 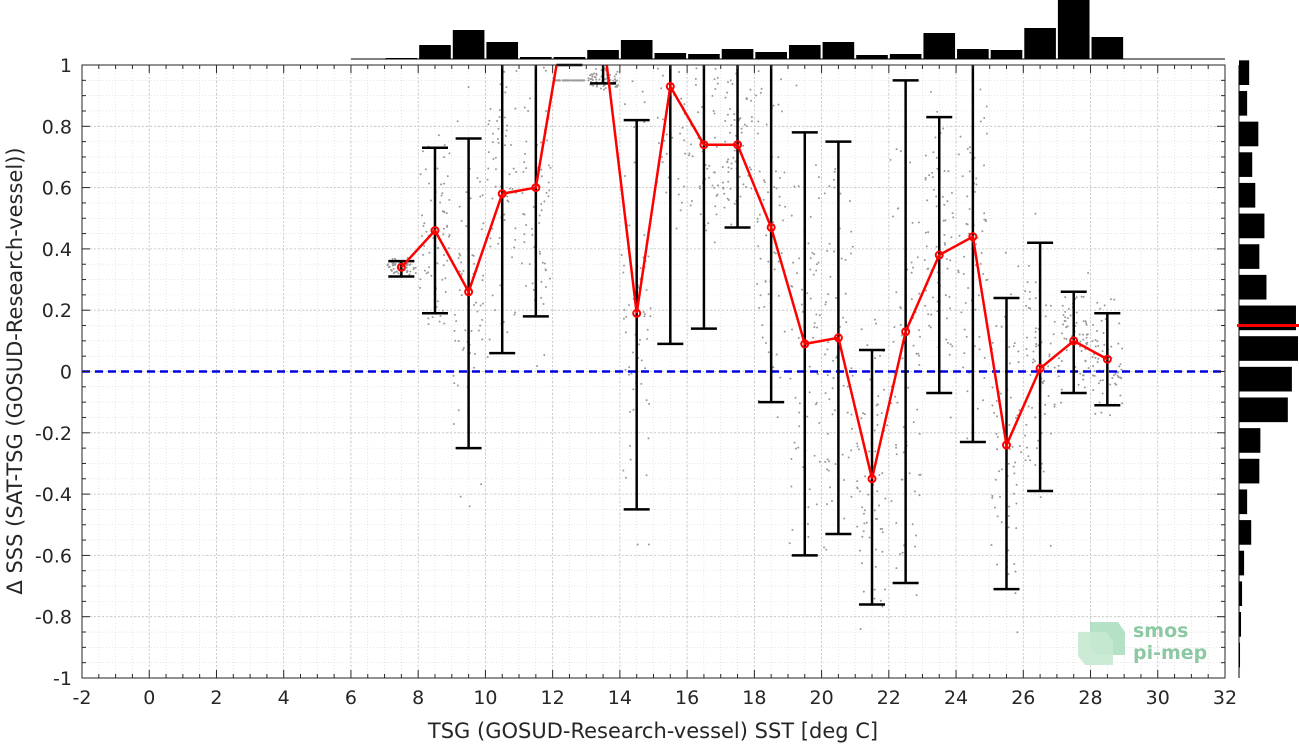 I want to click on y-tick-label: 1, so click(x=66, y=66).